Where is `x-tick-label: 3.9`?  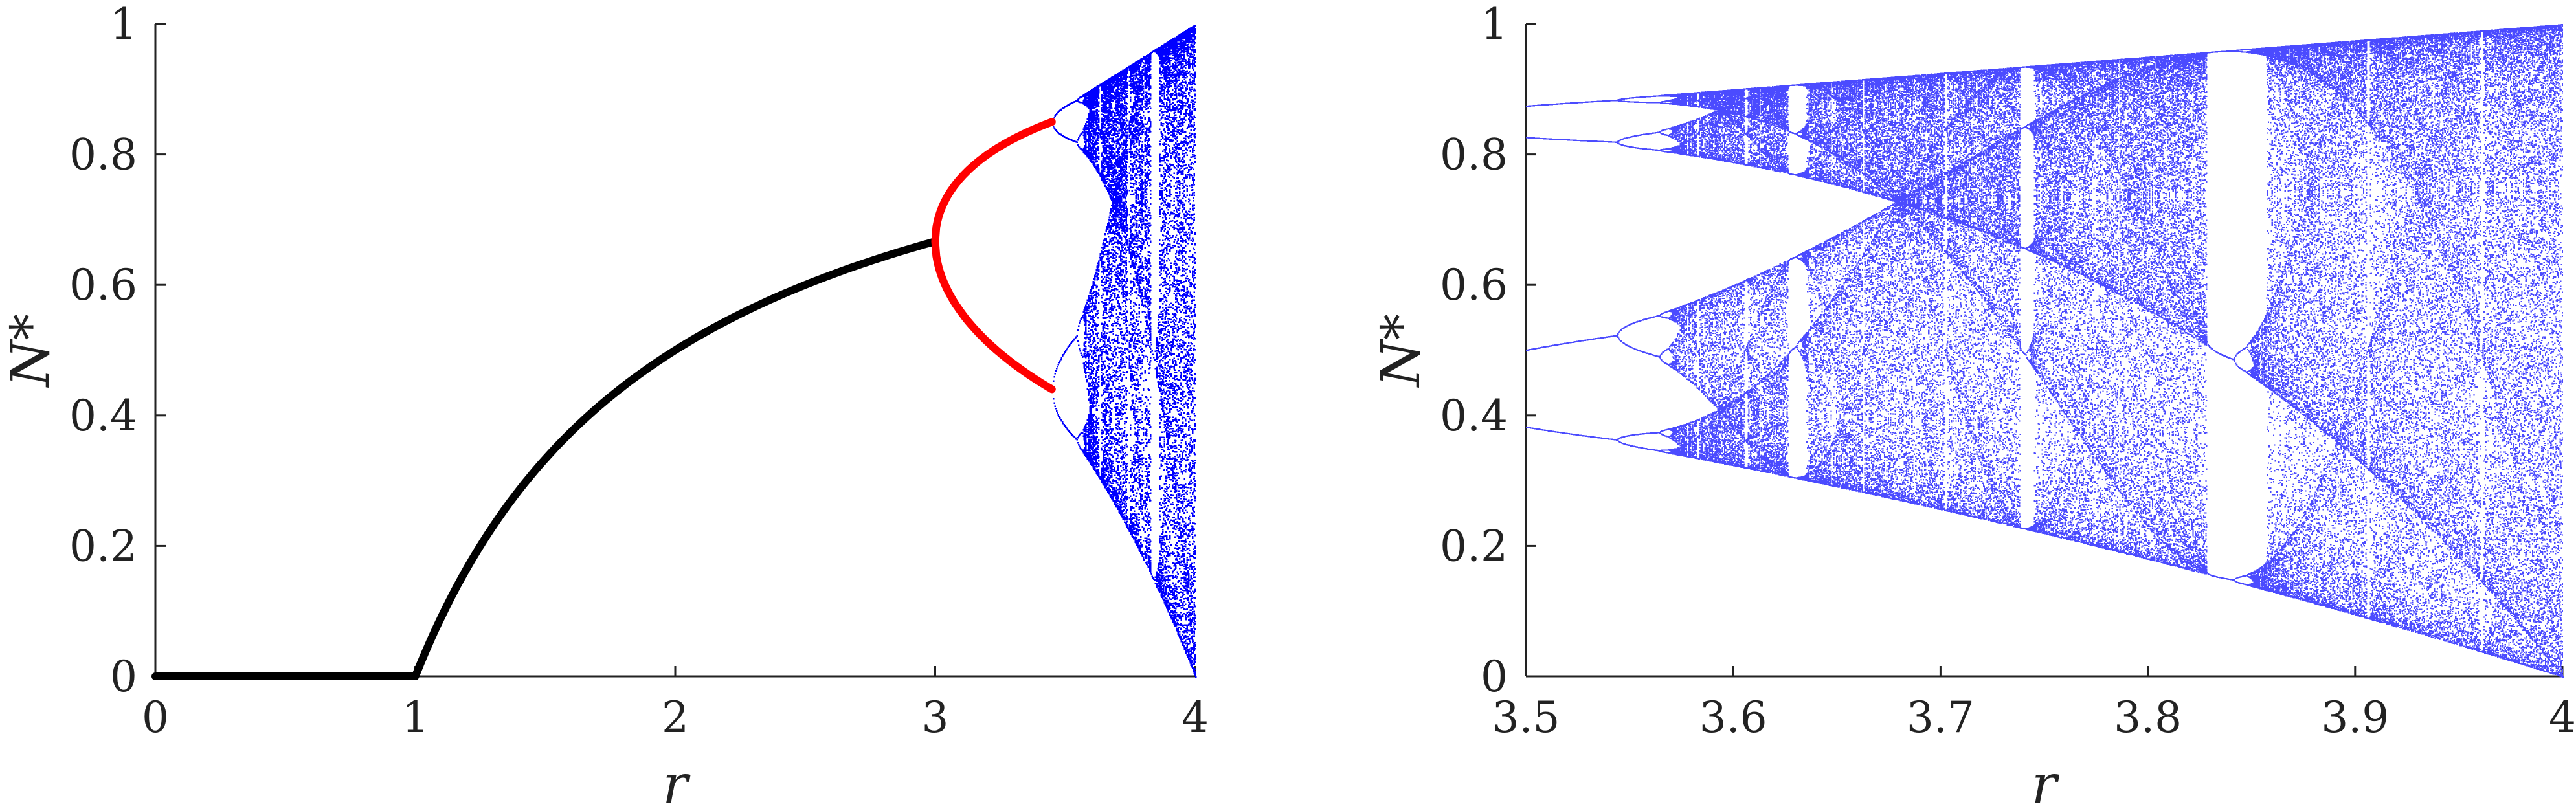 x-tick-label: 3.9 is located at coordinates (2355, 717).